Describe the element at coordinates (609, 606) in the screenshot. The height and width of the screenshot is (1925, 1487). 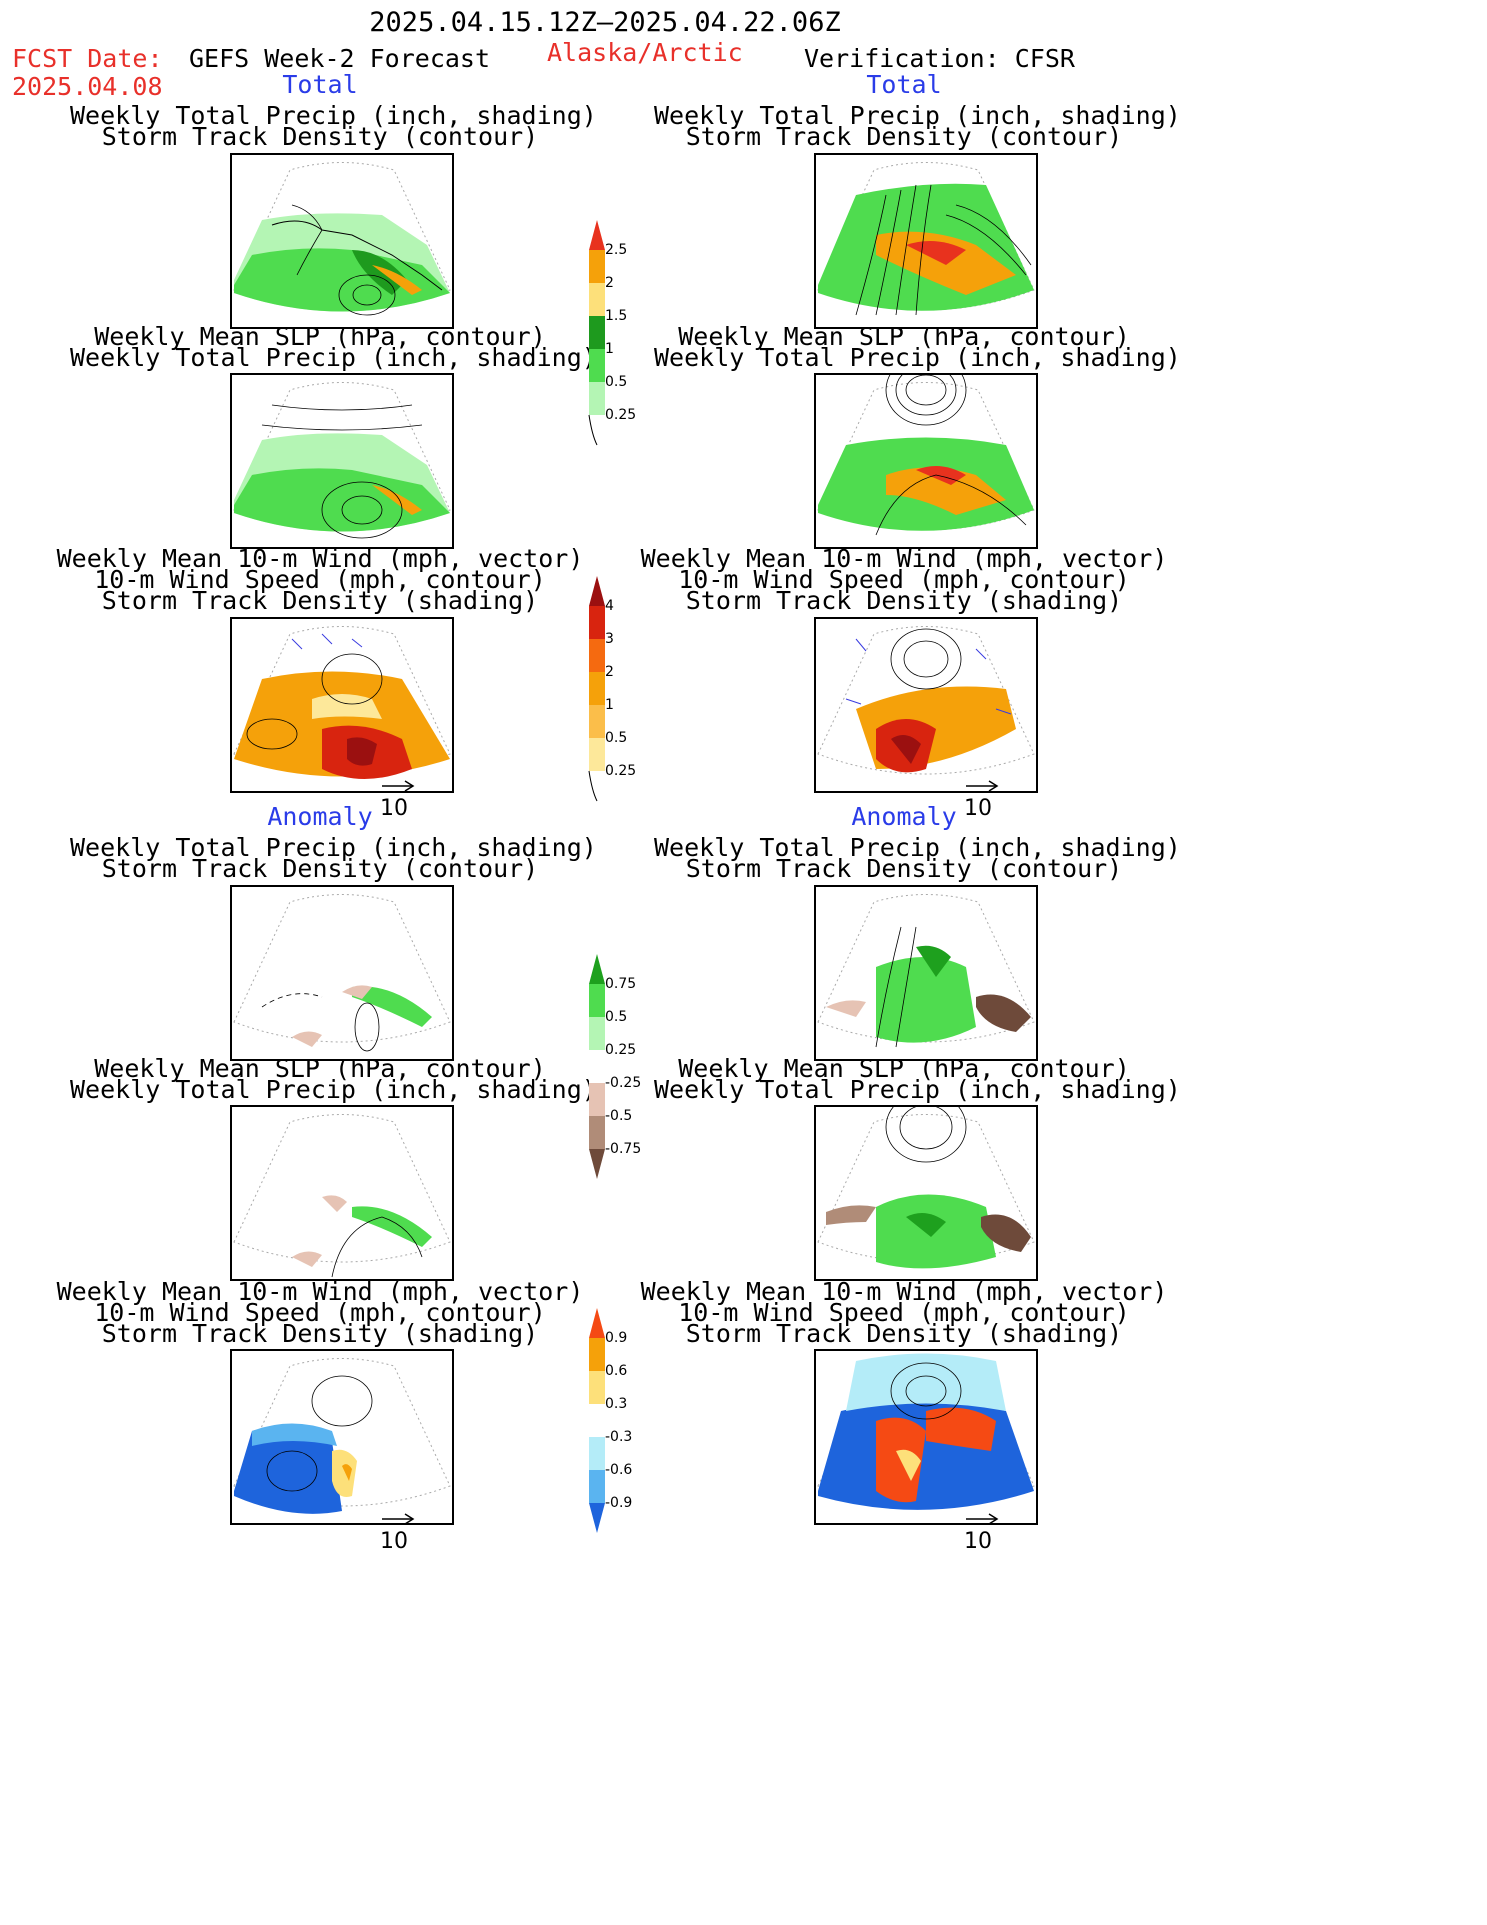
I see `colorbar-tick-label: 4` at that location.